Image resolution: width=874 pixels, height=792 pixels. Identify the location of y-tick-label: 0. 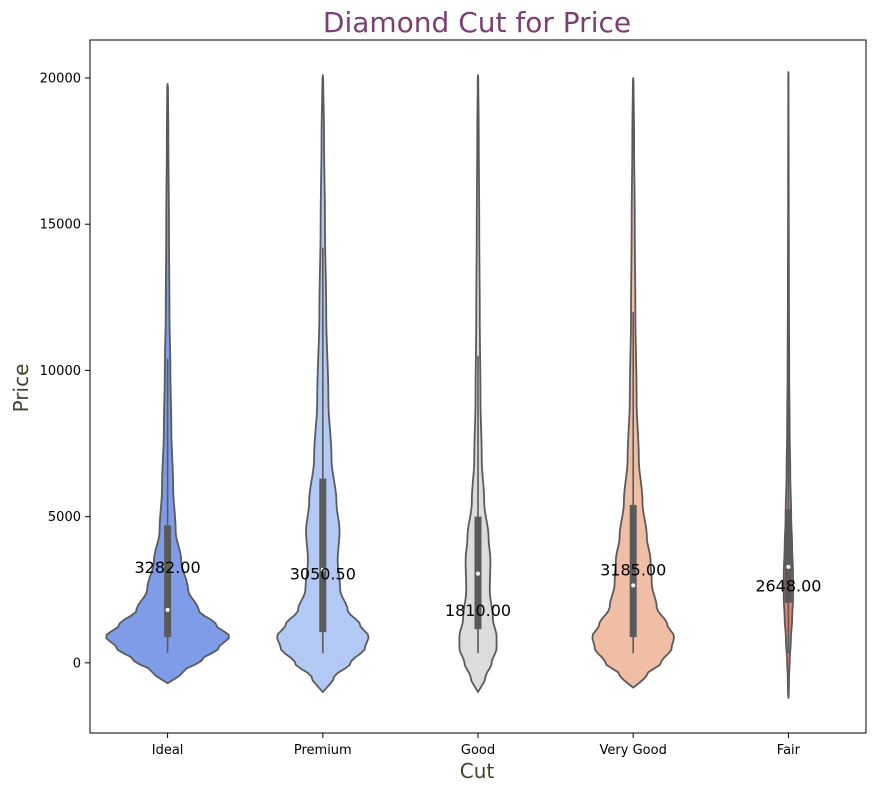
(77, 663).